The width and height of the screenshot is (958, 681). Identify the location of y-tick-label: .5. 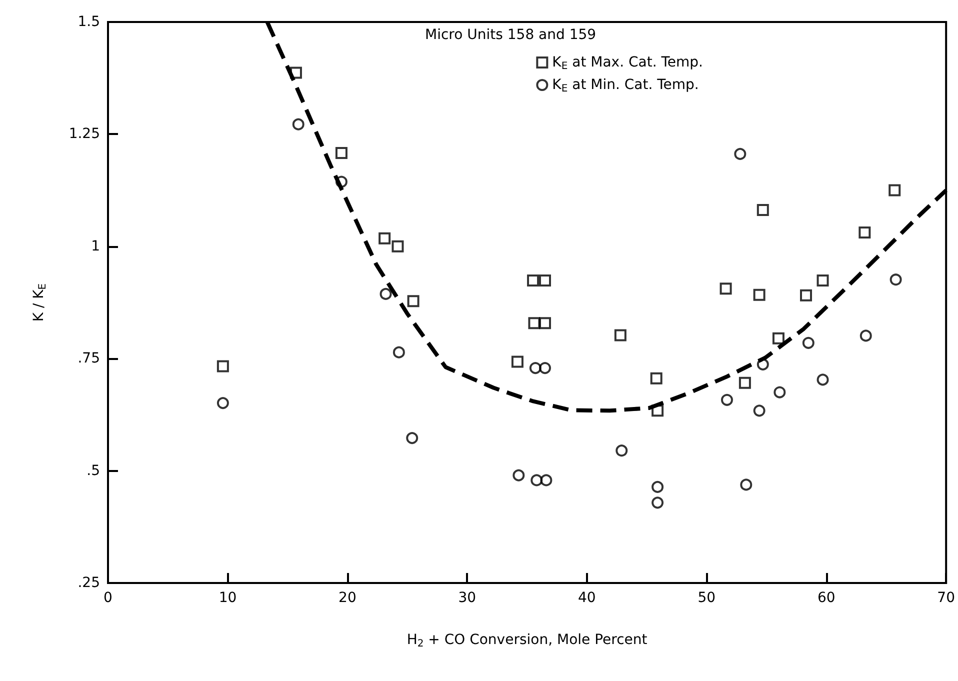
(93, 470).